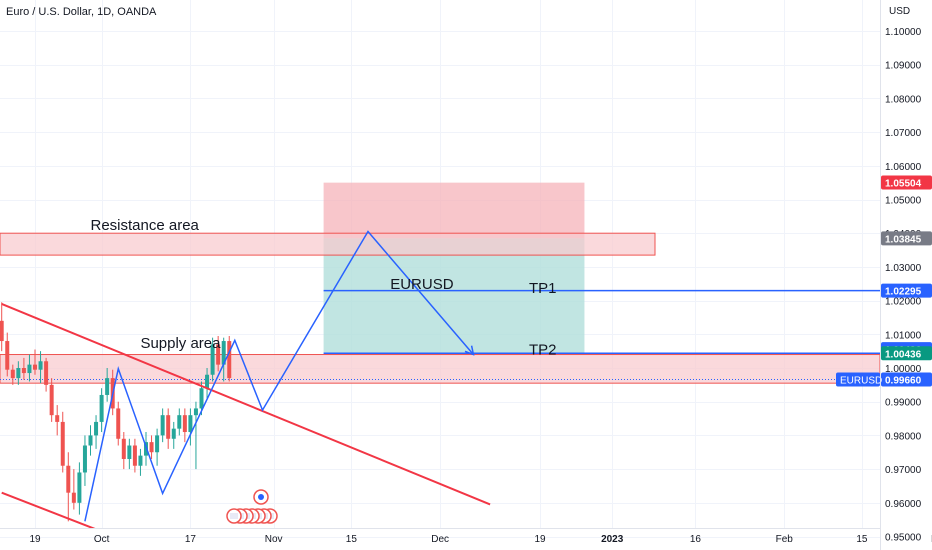 The image size is (932, 550). Describe the element at coordinates (785, 539) in the screenshot. I see `time-tick-label: Feb` at that location.